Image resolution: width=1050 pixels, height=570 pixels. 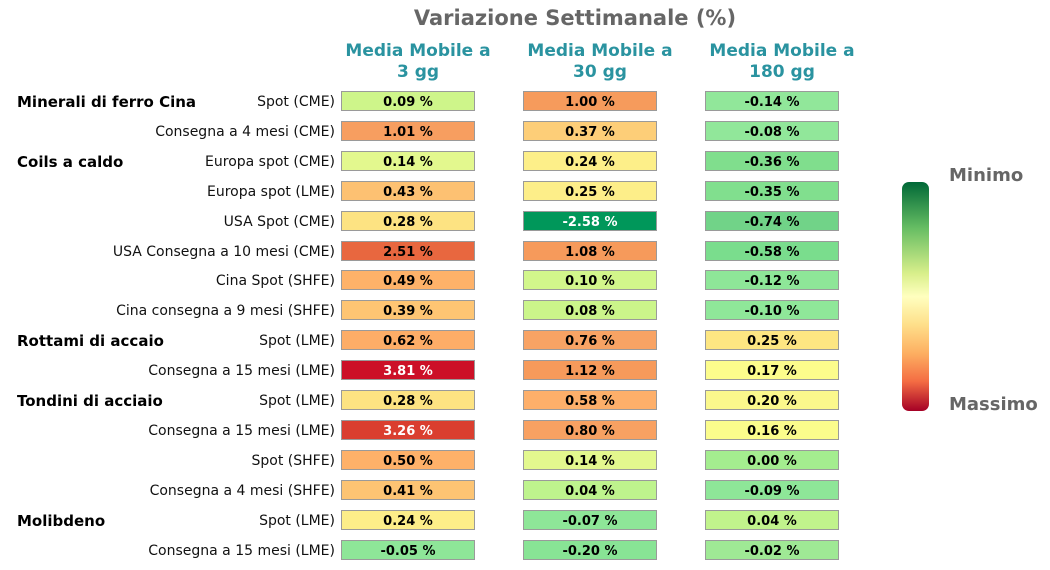 What do you see at coordinates (408, 370) in the screenshot?
I see `heatmap-cell: 3.81 %` at bounding box center [408, 370].